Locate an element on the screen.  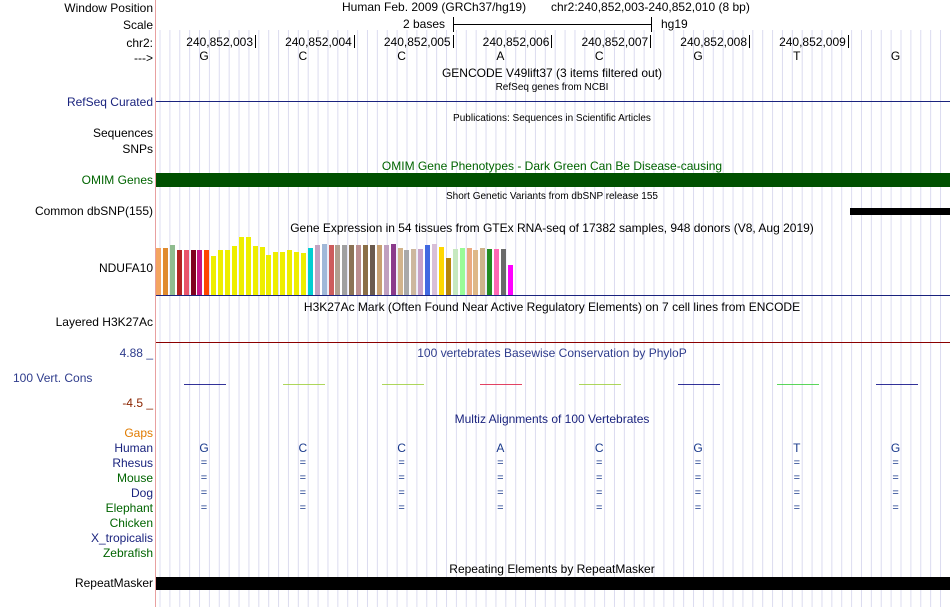
h3k27ac-label: Layered H3K27Ac is located at coordinates (104, 322).